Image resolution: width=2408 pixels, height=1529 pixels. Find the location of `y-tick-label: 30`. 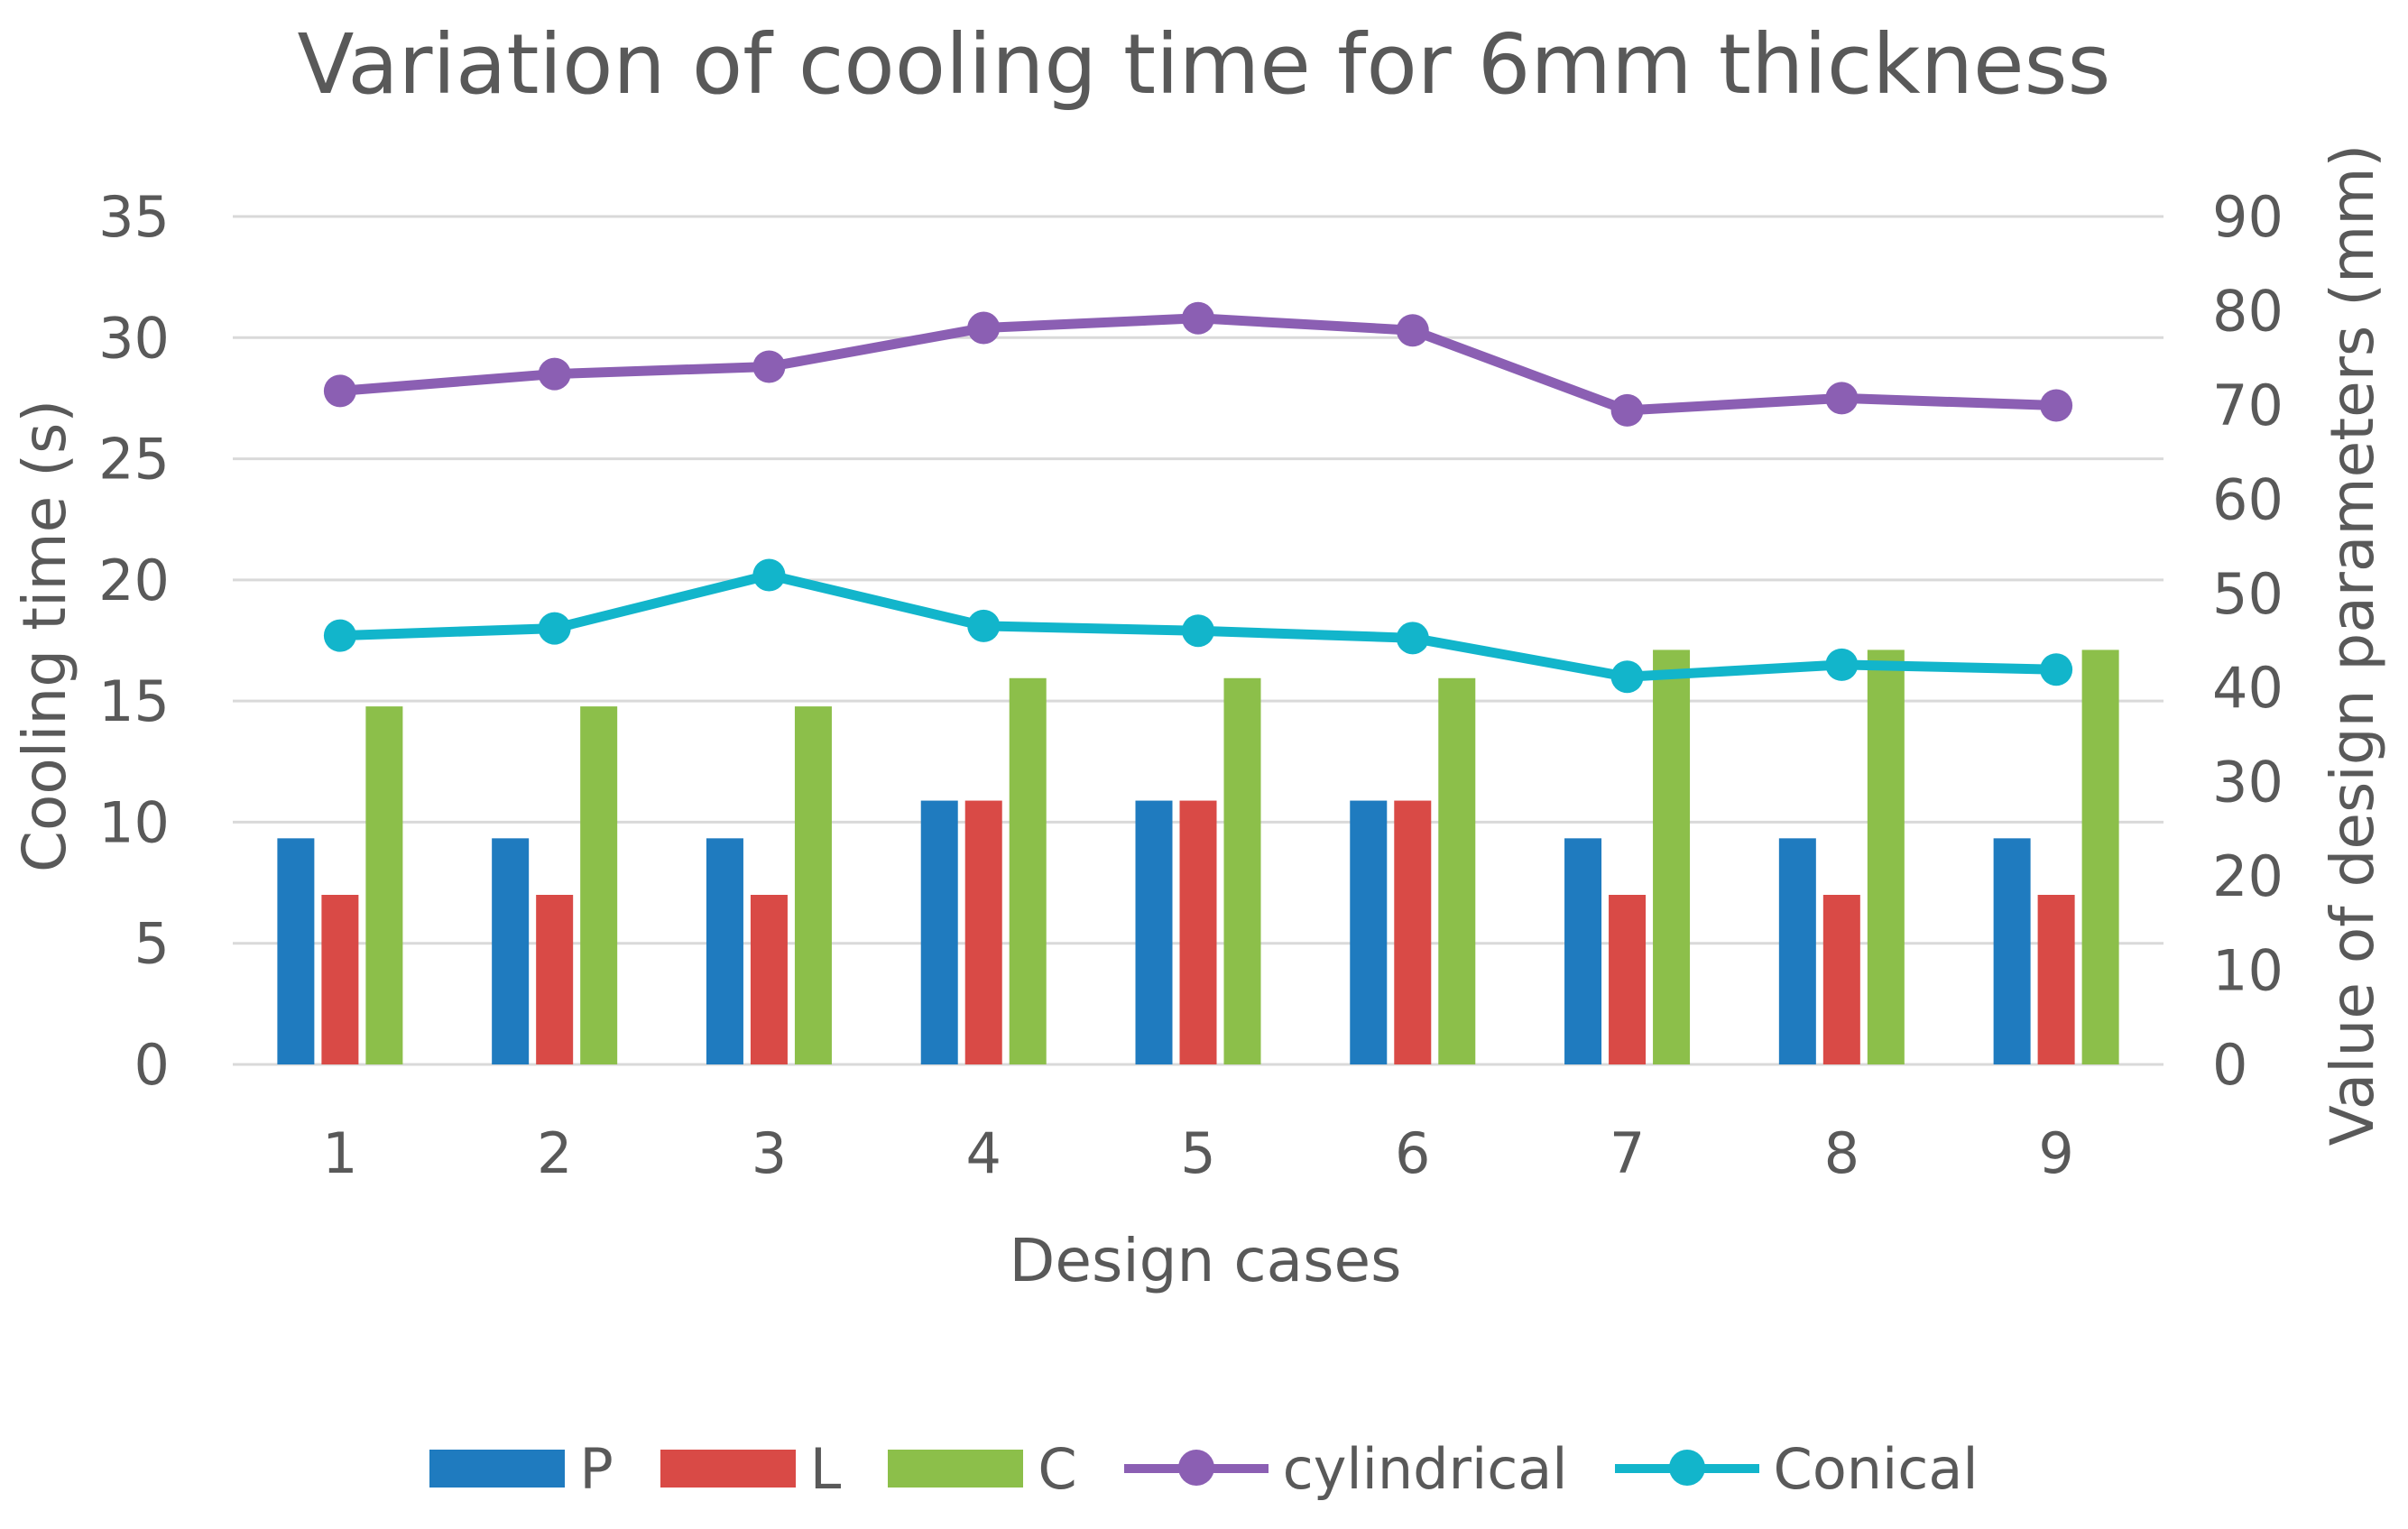

y-tick-label: 30 is located at coordinates (134, 338).